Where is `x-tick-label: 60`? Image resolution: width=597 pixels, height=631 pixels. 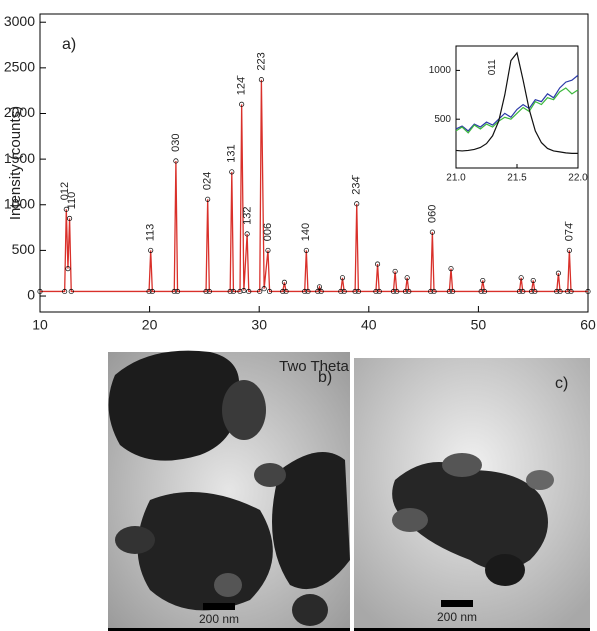 x-tick-label: 60 is located at coordinates (588, 325).